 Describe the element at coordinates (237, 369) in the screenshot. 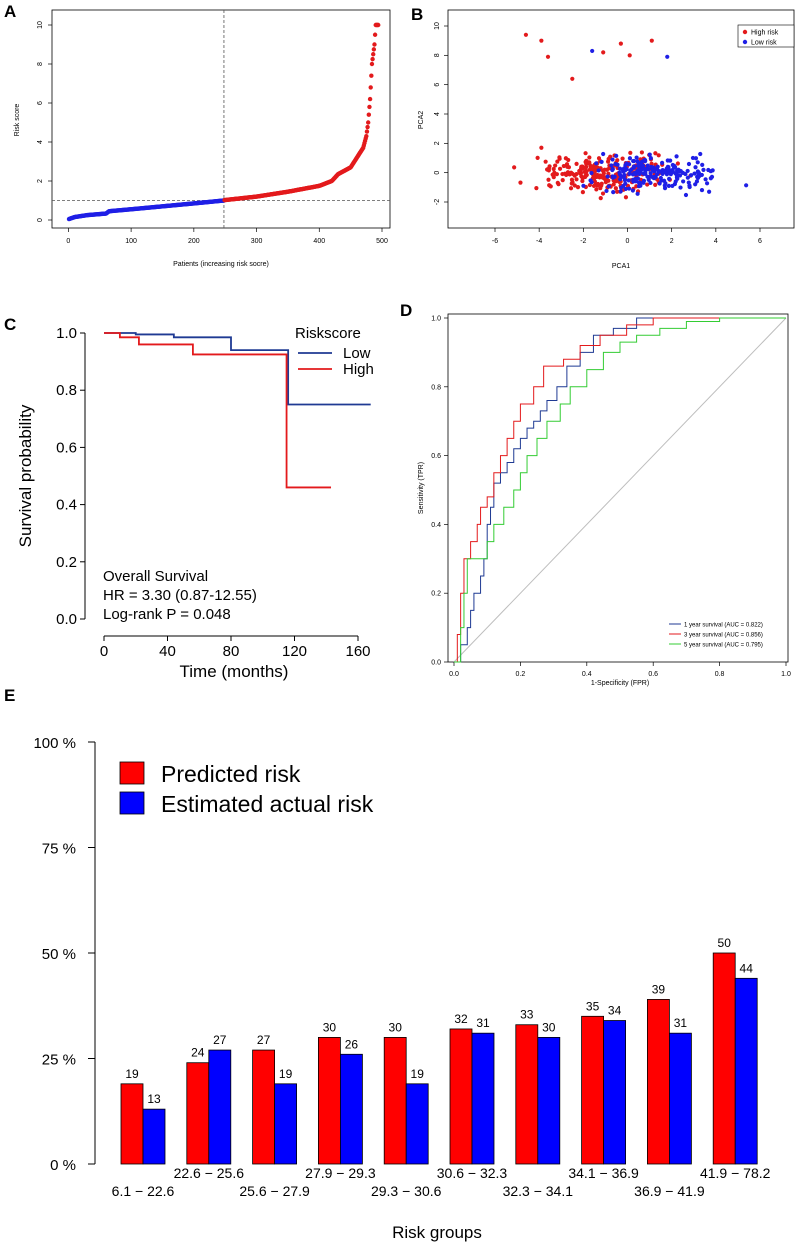

I see `km-curve-low` at that location.